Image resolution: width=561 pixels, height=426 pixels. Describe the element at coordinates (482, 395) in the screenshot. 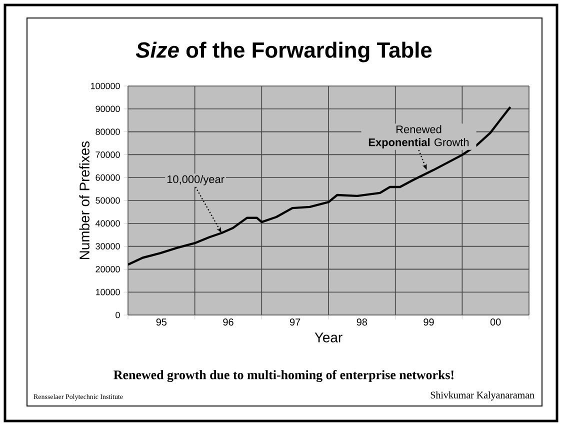

I see `text: Shivkumar Kalyanaraman` at that location.